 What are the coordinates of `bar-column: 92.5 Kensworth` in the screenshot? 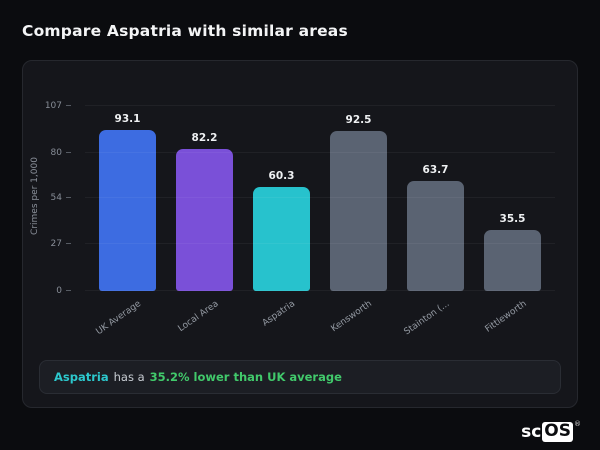 It's located at (358, 220).